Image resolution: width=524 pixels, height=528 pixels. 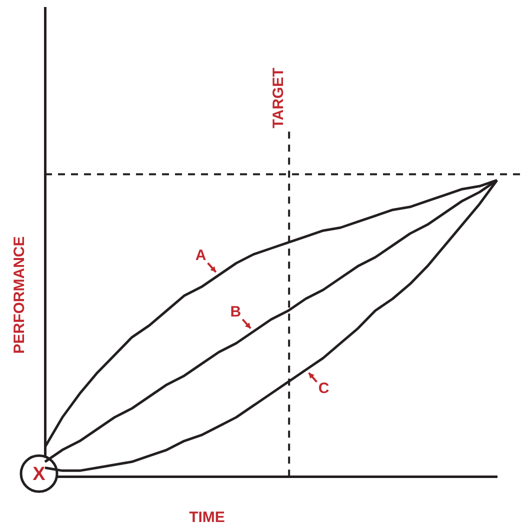 What do you see at coordinates (200, 255) in the screenshot?
I see `series-label: A` at bounding box center [200, 255].